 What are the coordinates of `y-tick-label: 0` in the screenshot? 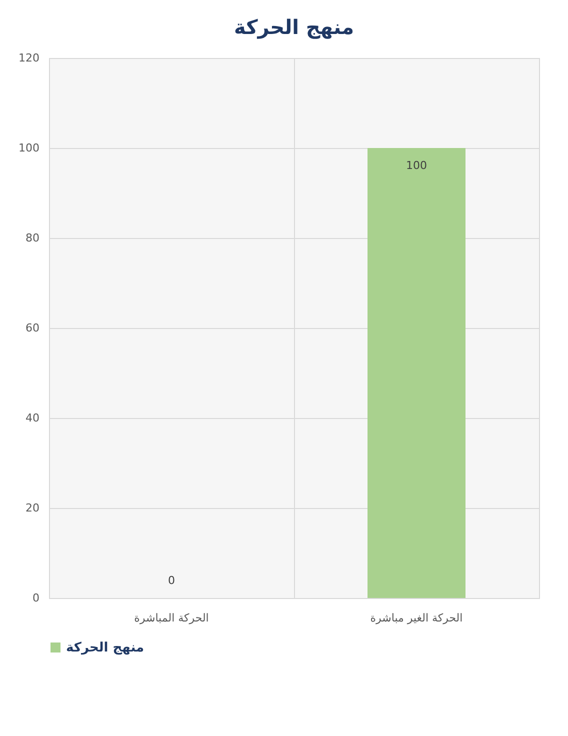 It's located at (36, 598).